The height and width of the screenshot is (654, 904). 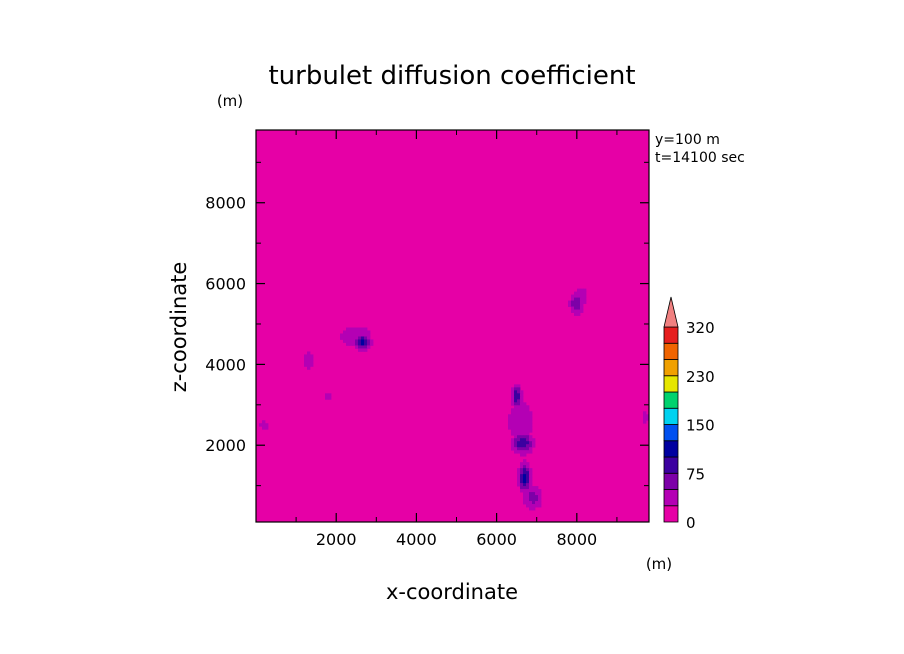 I want to click on y-axis-label: z-coordinate, so click(x=179, y=327).